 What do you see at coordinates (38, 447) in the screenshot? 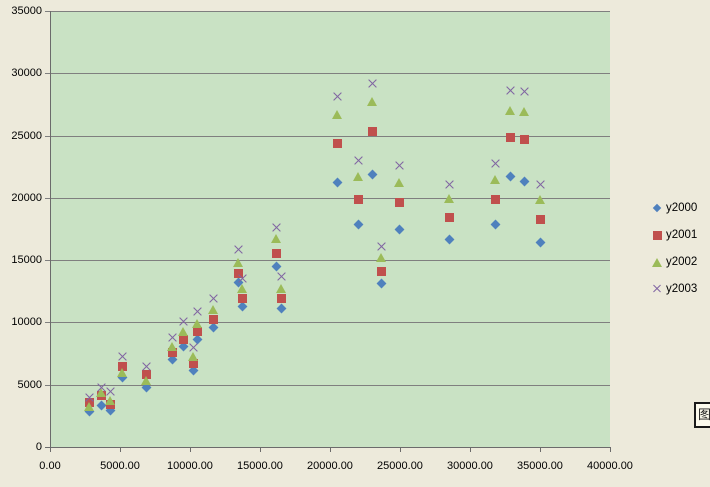
I see `y-axis-tick-label: 0` at bounding box center [38, 447].